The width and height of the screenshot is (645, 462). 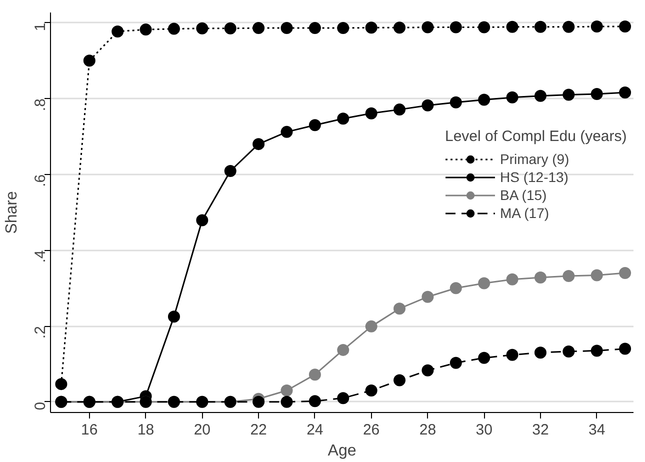 What do you see at coordinates (535, 159) in the screenshot?
I see `legend-label: Primary (9)` at bounding box center [535, 159].